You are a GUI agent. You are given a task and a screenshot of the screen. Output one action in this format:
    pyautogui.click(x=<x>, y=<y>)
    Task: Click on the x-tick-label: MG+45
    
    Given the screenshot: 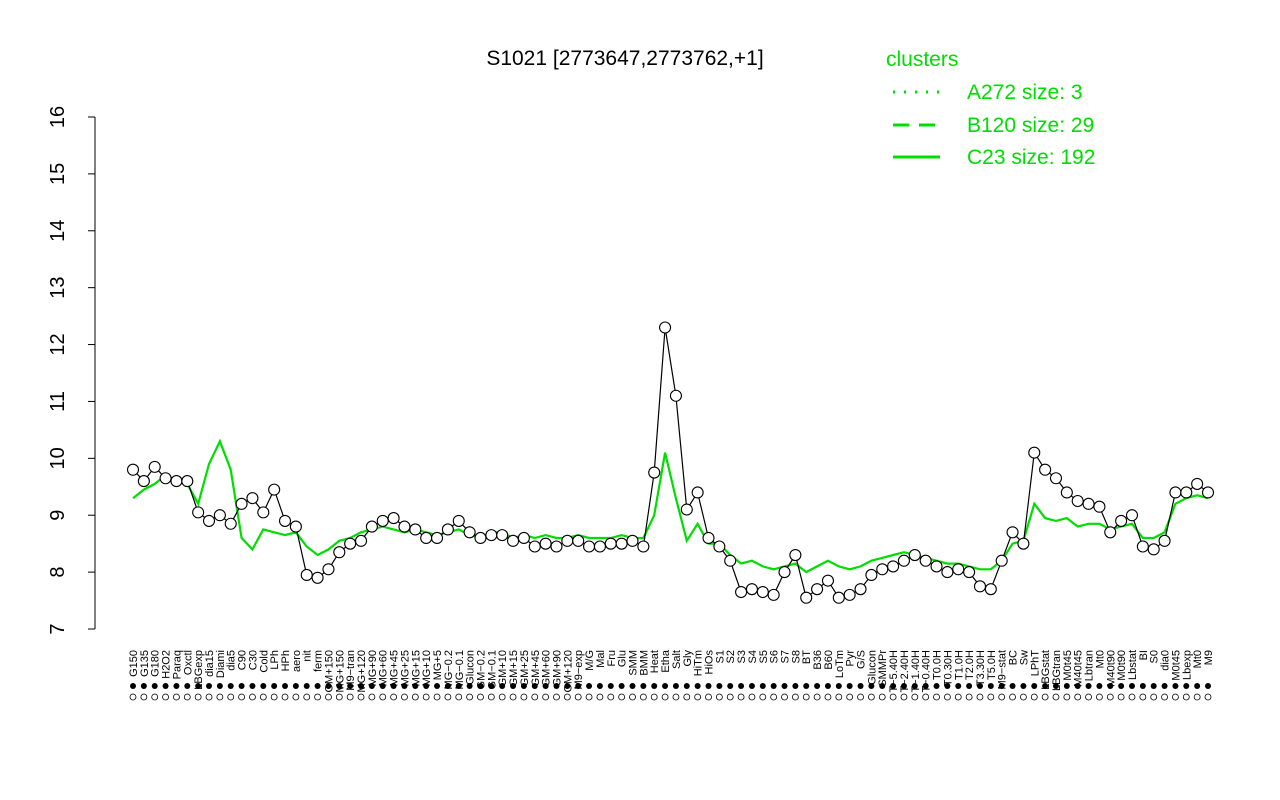 What is the action you would take?
    pyautogui.click(x=395, y=668)
    